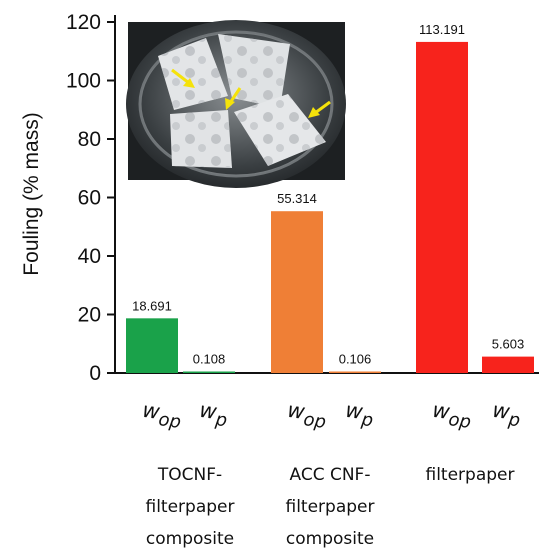 Image resolution: width=539 pixels, height=554 pixels. I want to click on condition-labels: wop wp wop wp wop wp, so click(331, 415).